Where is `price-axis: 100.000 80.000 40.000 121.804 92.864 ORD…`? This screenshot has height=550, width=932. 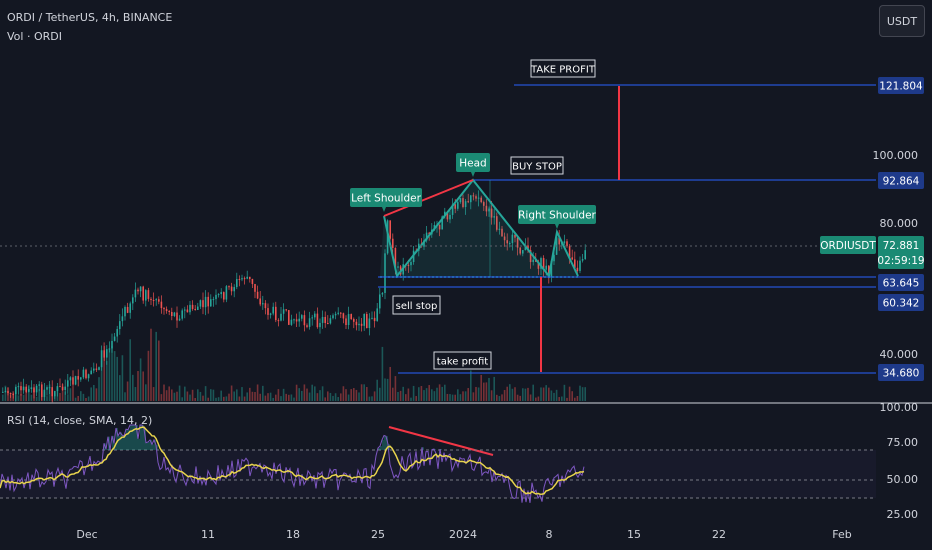 price-axis: 100.000 80.000 40.000 121.804 92.864 ORD… is located at coordinates (872, 299).